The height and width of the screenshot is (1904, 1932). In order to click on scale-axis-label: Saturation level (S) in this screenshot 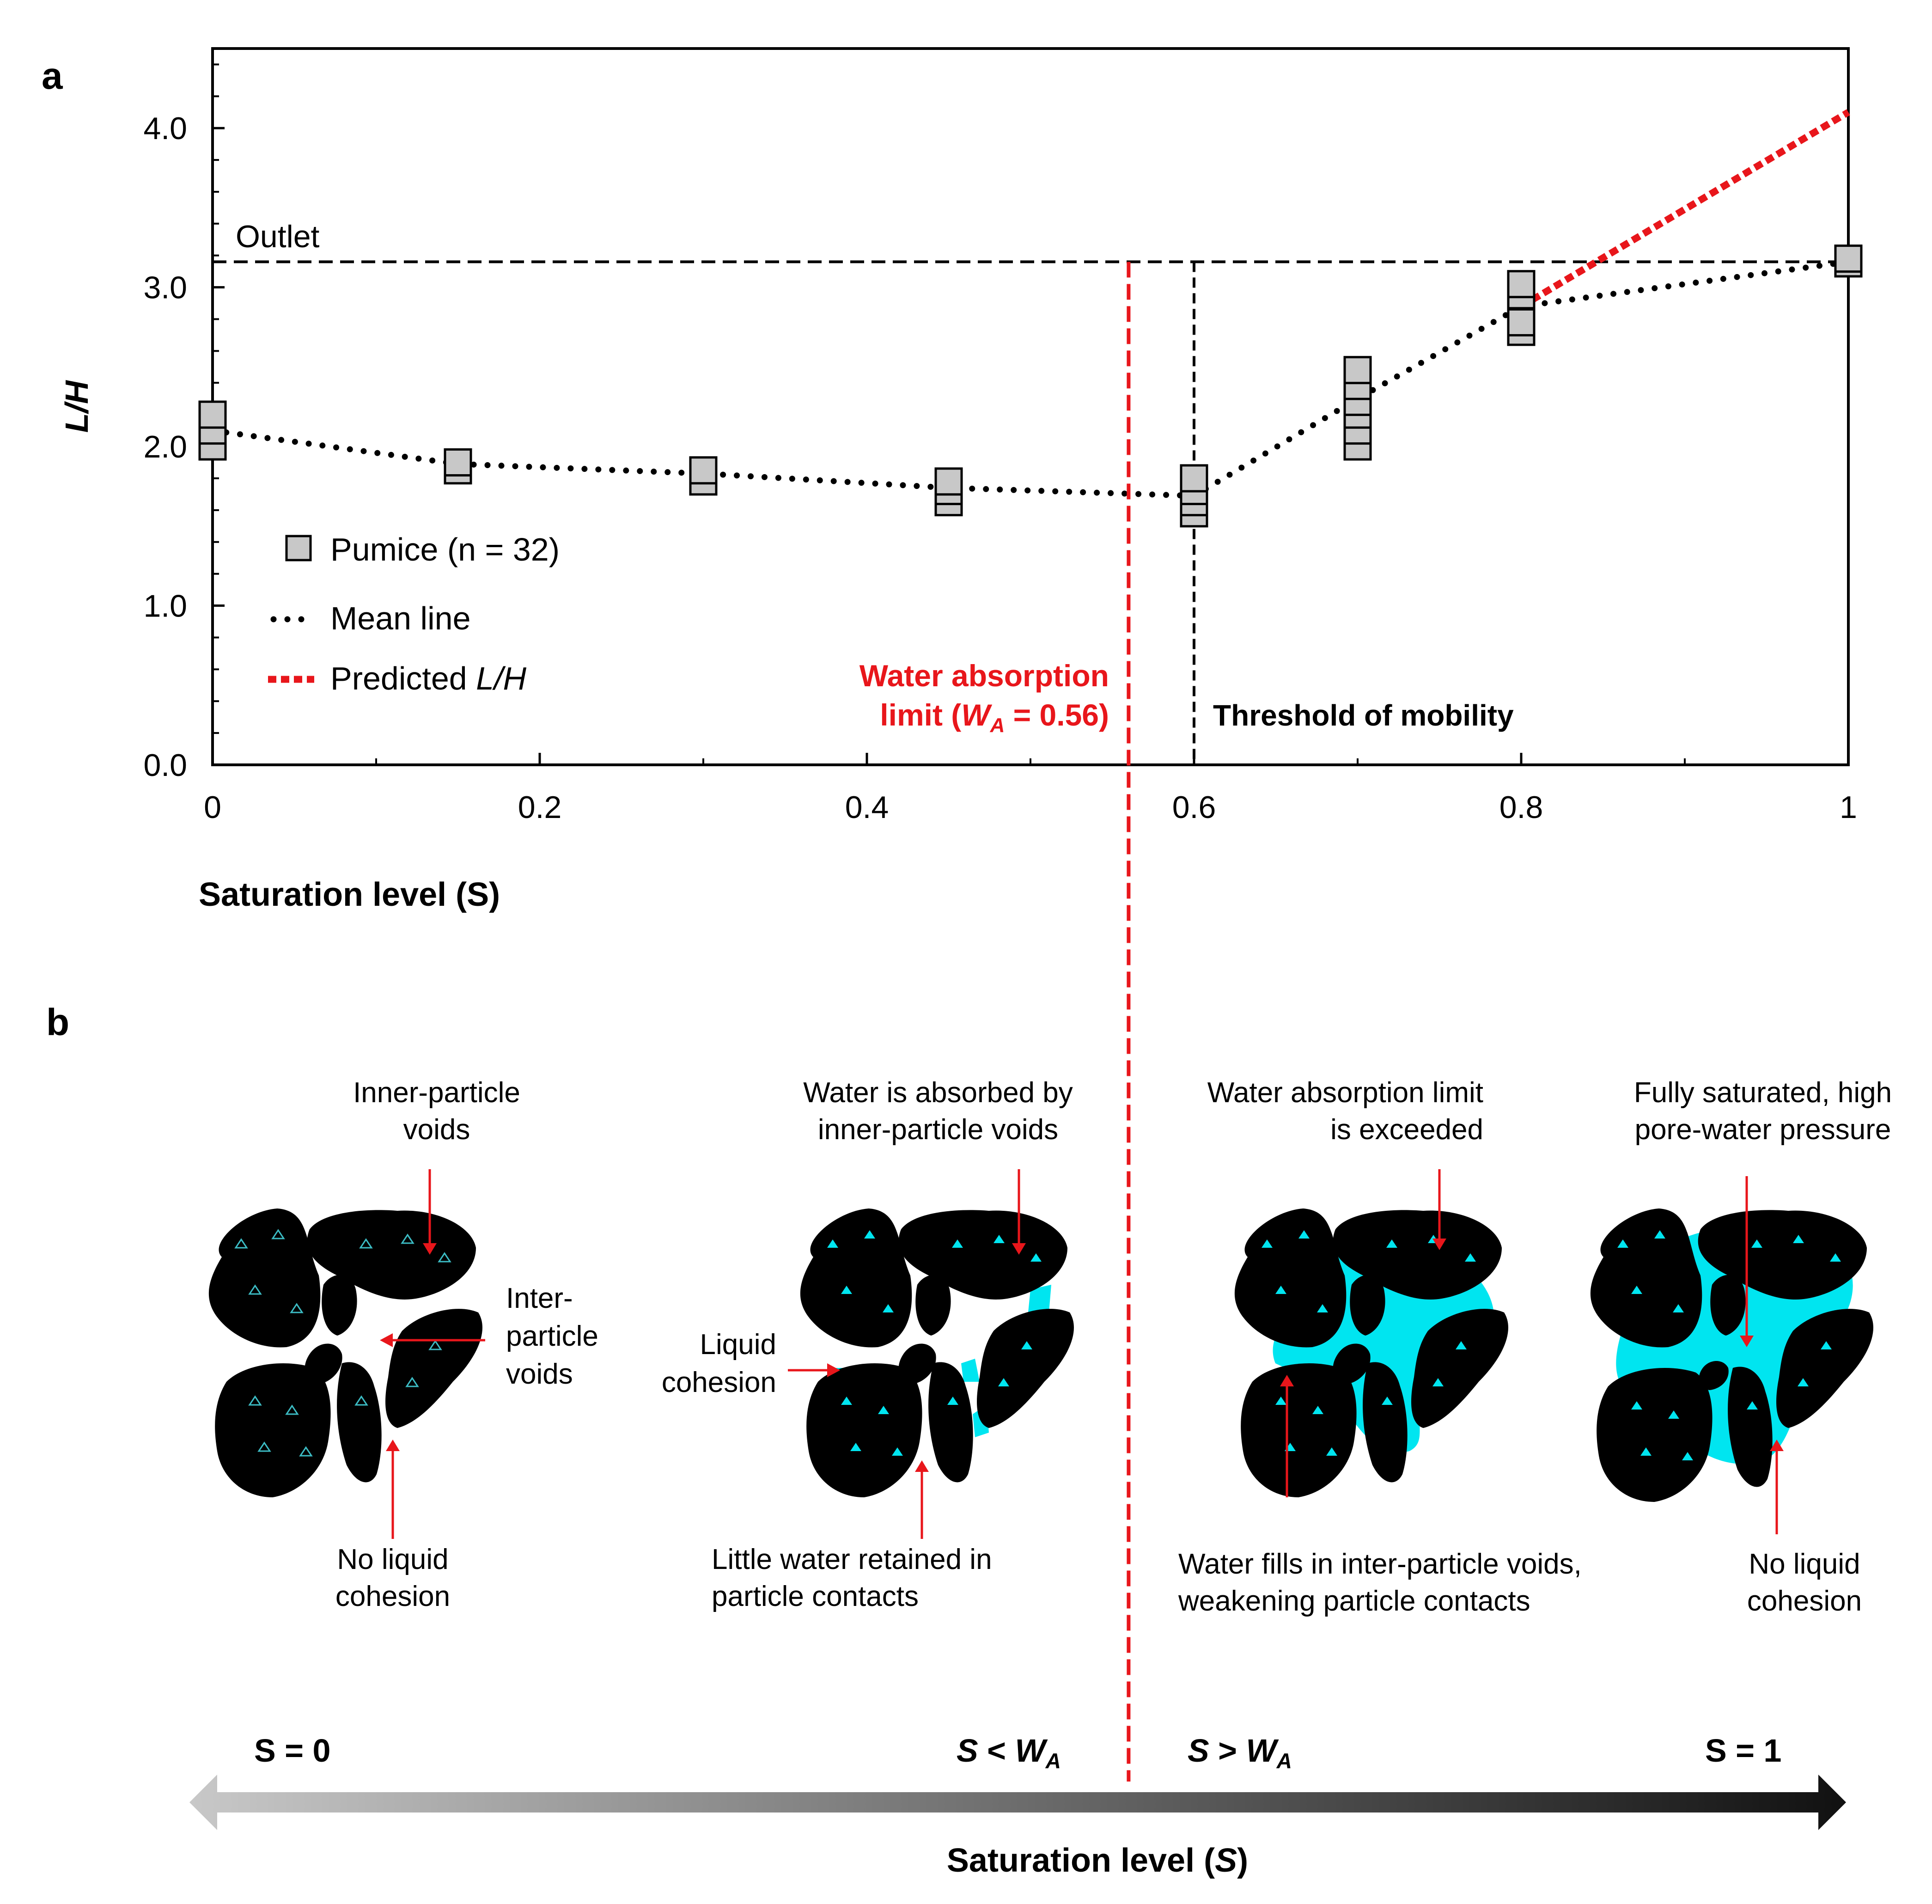, I will do `click(1097, 1860)`.